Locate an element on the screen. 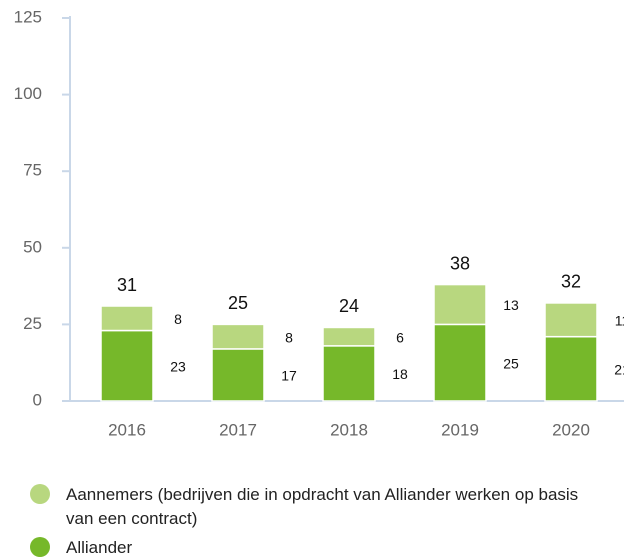 This screenshot has height=560, width=624. y-tick-label: 50 is located at coordinates (32, 246).